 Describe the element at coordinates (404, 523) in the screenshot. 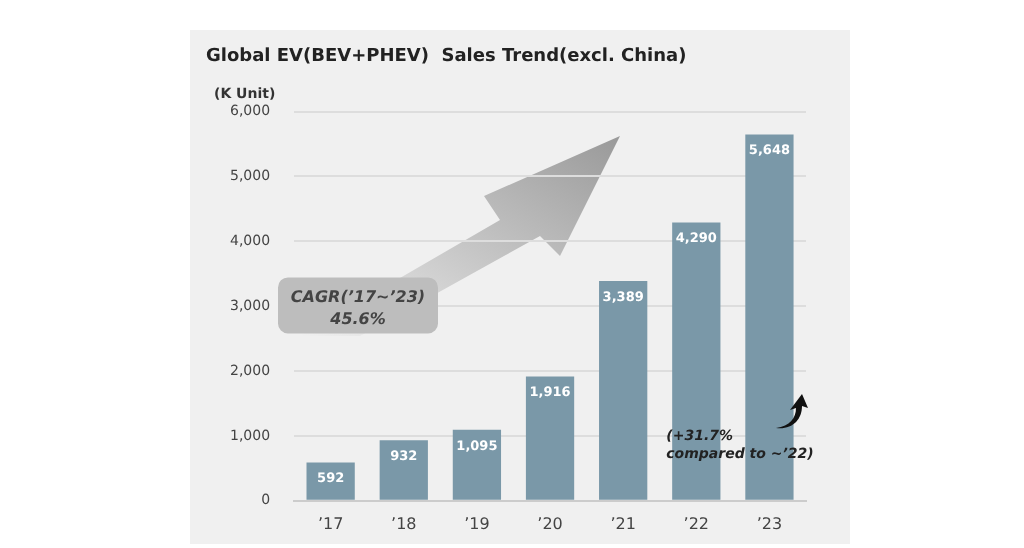

I see `x-tick-label: ’18` at that location.